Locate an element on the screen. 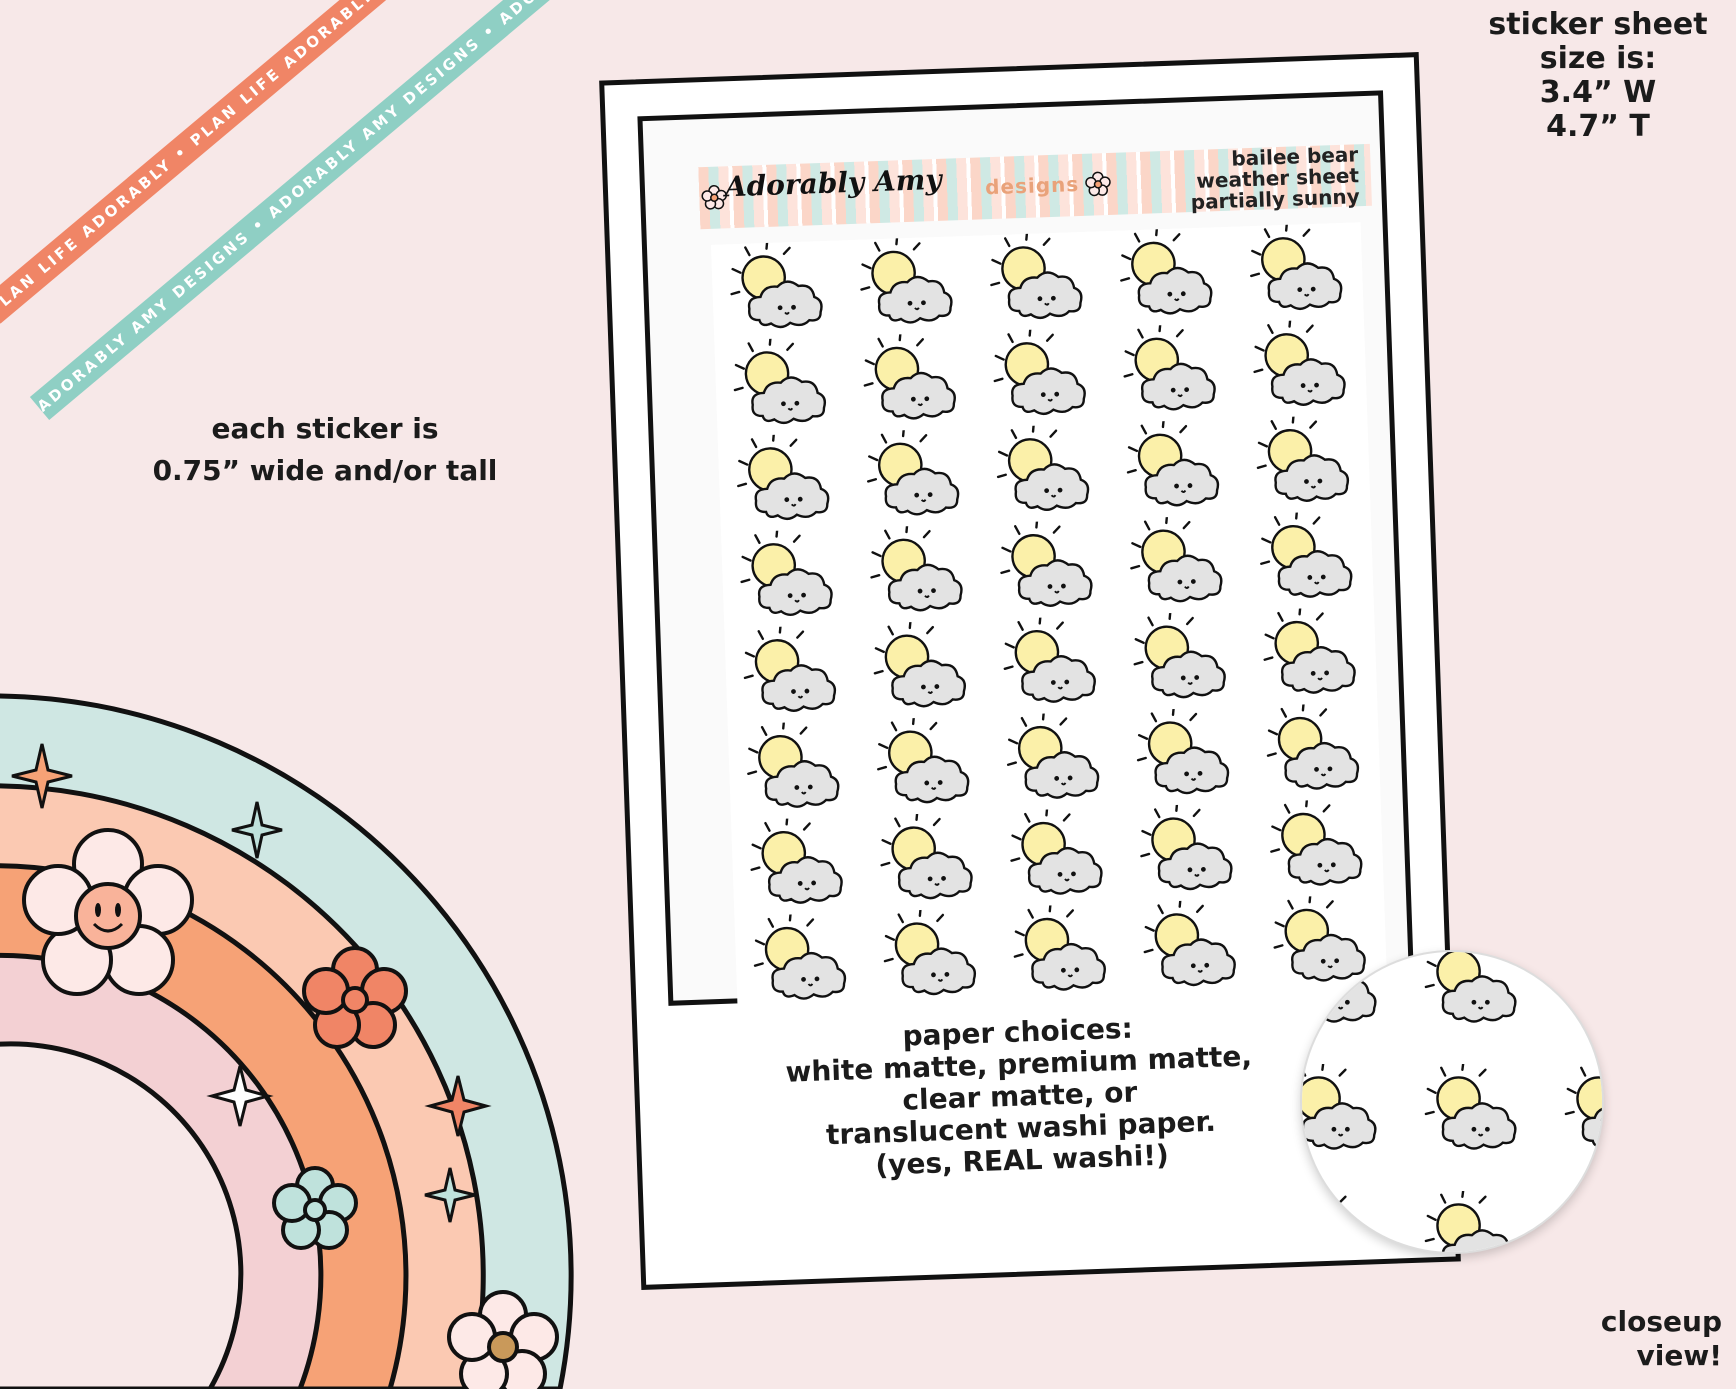 Image resolution: width=1736 pixels, height=1389 pixels. closeup-label: closeup view! is located at coordinates (1657, 1339).